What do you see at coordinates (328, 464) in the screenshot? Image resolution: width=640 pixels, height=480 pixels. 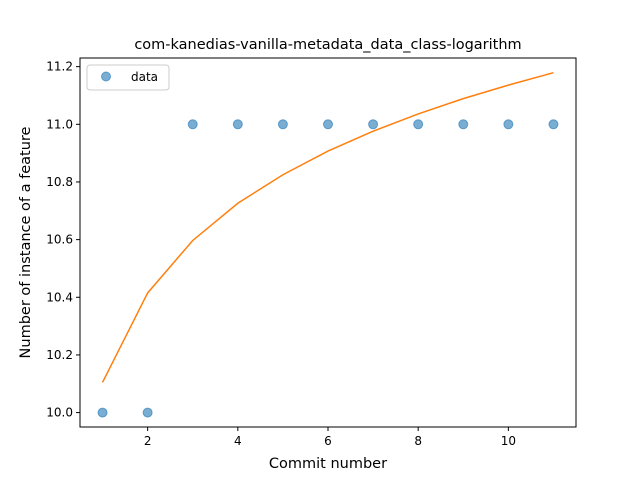 I see `x-axis-label: Commit number` at bounding box center [328, 464].